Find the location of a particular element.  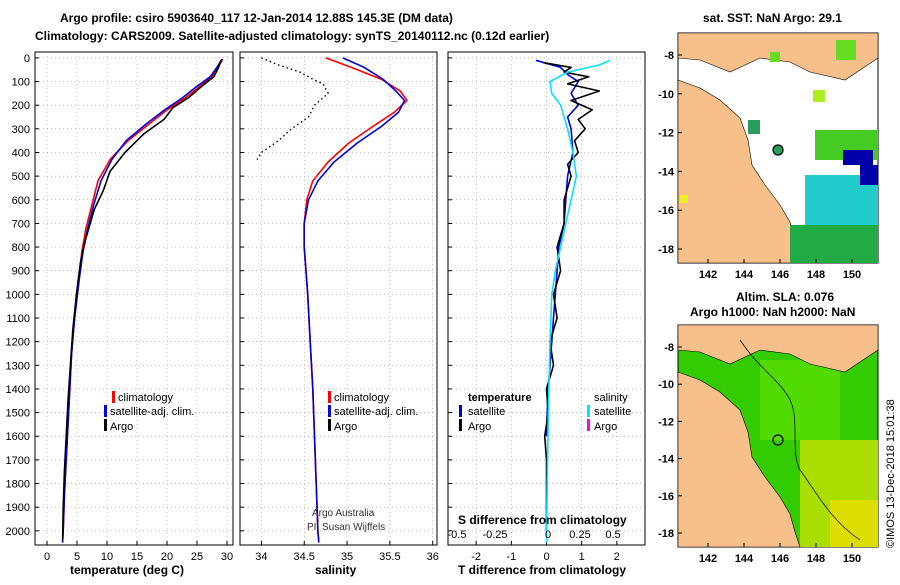

sst-map-title: sat. SST: NaN Argo: 29.1 is located at coordinates (772, 18).